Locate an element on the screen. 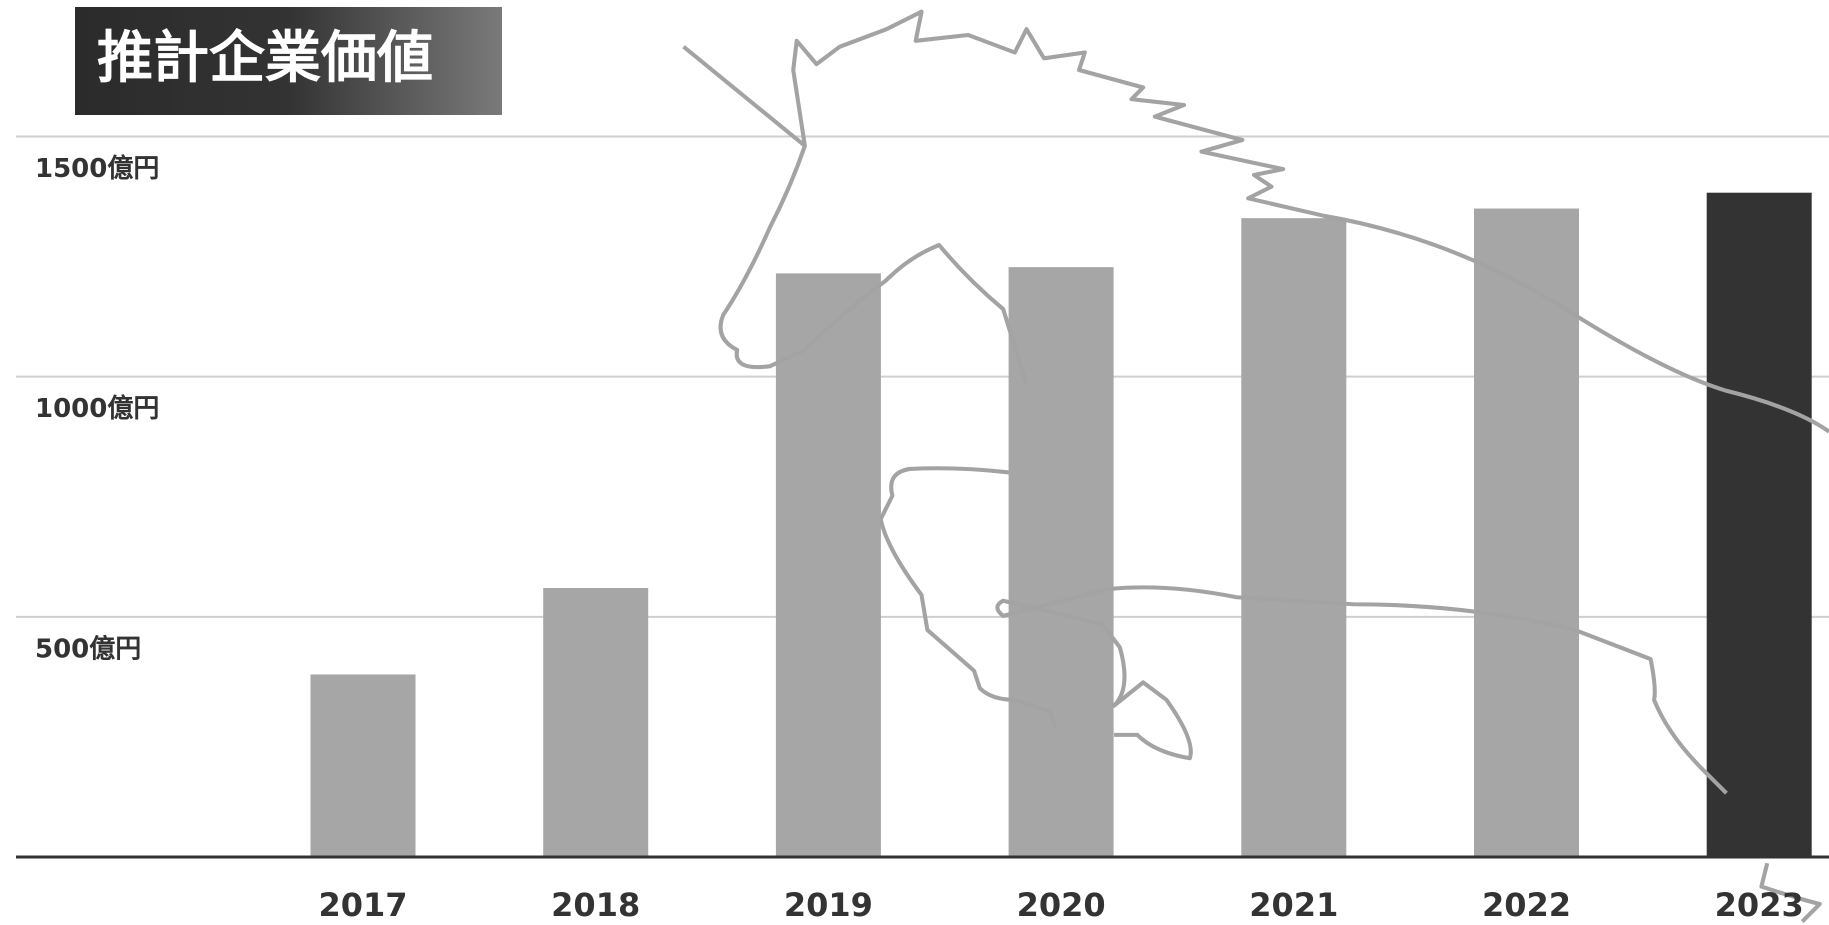 The height and width of the screenshot is (925, 1829). x-tick-label: 2021 is located at coordinates (1293, 905).